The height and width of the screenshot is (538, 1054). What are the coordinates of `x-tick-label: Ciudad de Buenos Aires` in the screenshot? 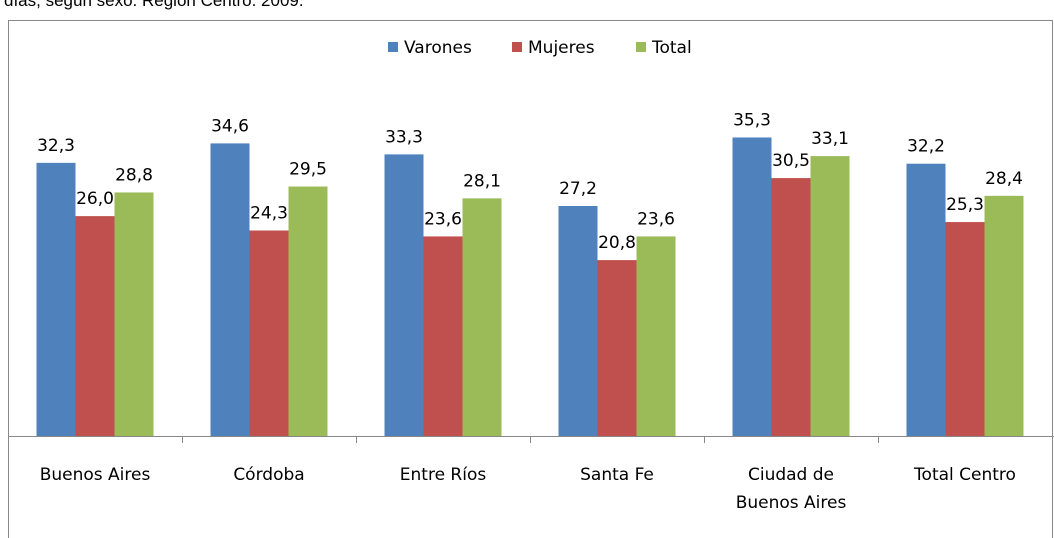 It's located at (791, 489).